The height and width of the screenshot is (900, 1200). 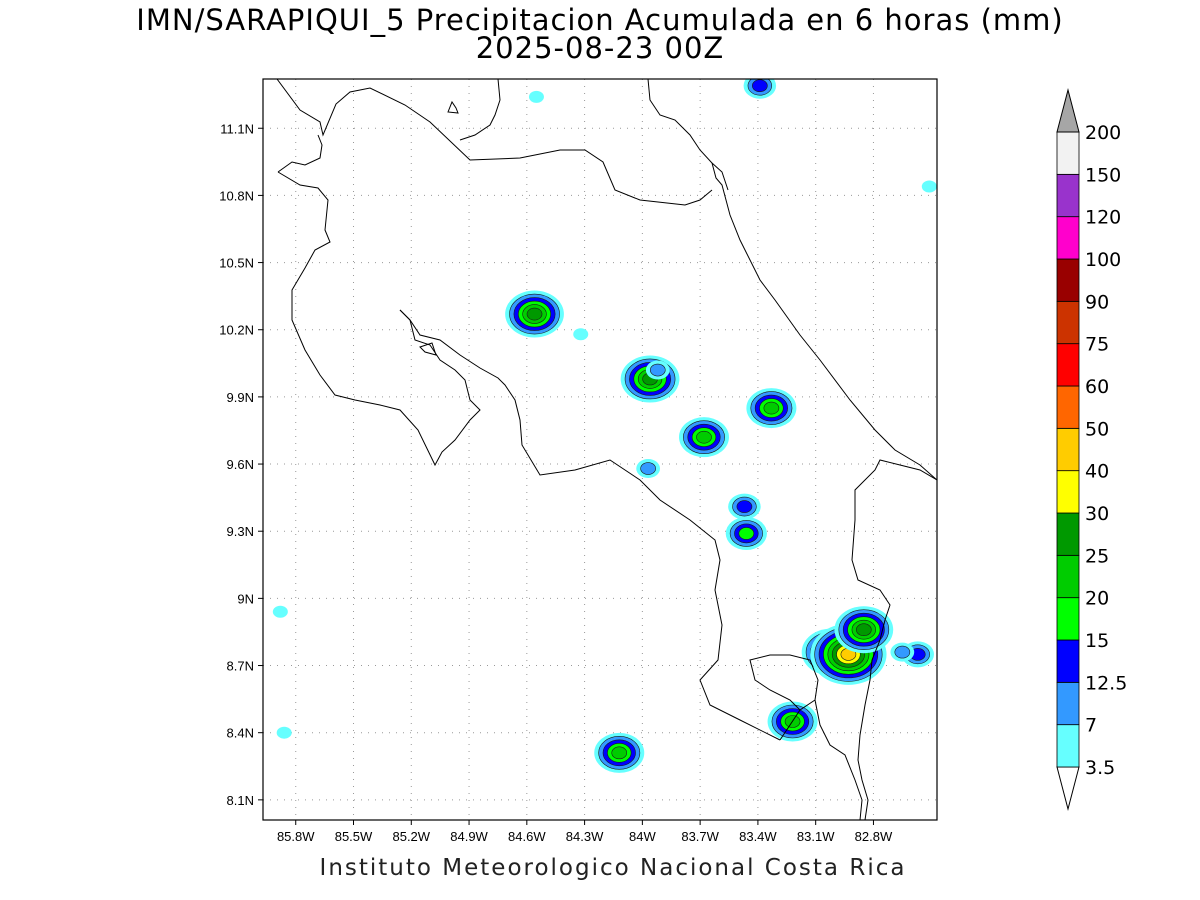 I want to click on lake-nicaragua-shore, so click(x=494, y=142).